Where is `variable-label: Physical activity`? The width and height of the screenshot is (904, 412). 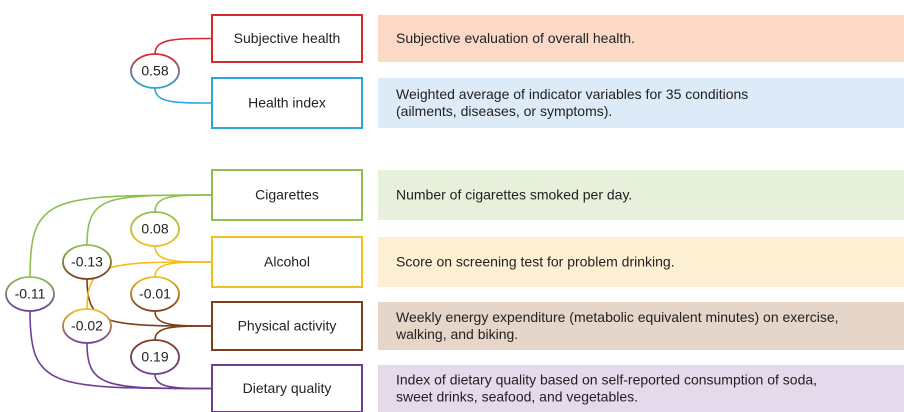
variable-label: Physical activity is located at coordinates (287, 326).